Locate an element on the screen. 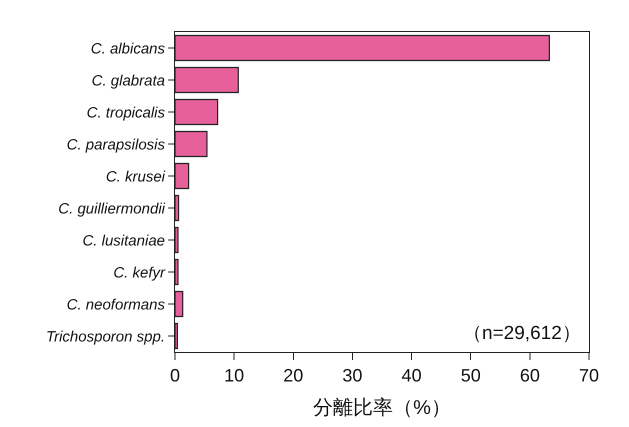  x-tick-label: 0 is located at coordinates (175, 376).